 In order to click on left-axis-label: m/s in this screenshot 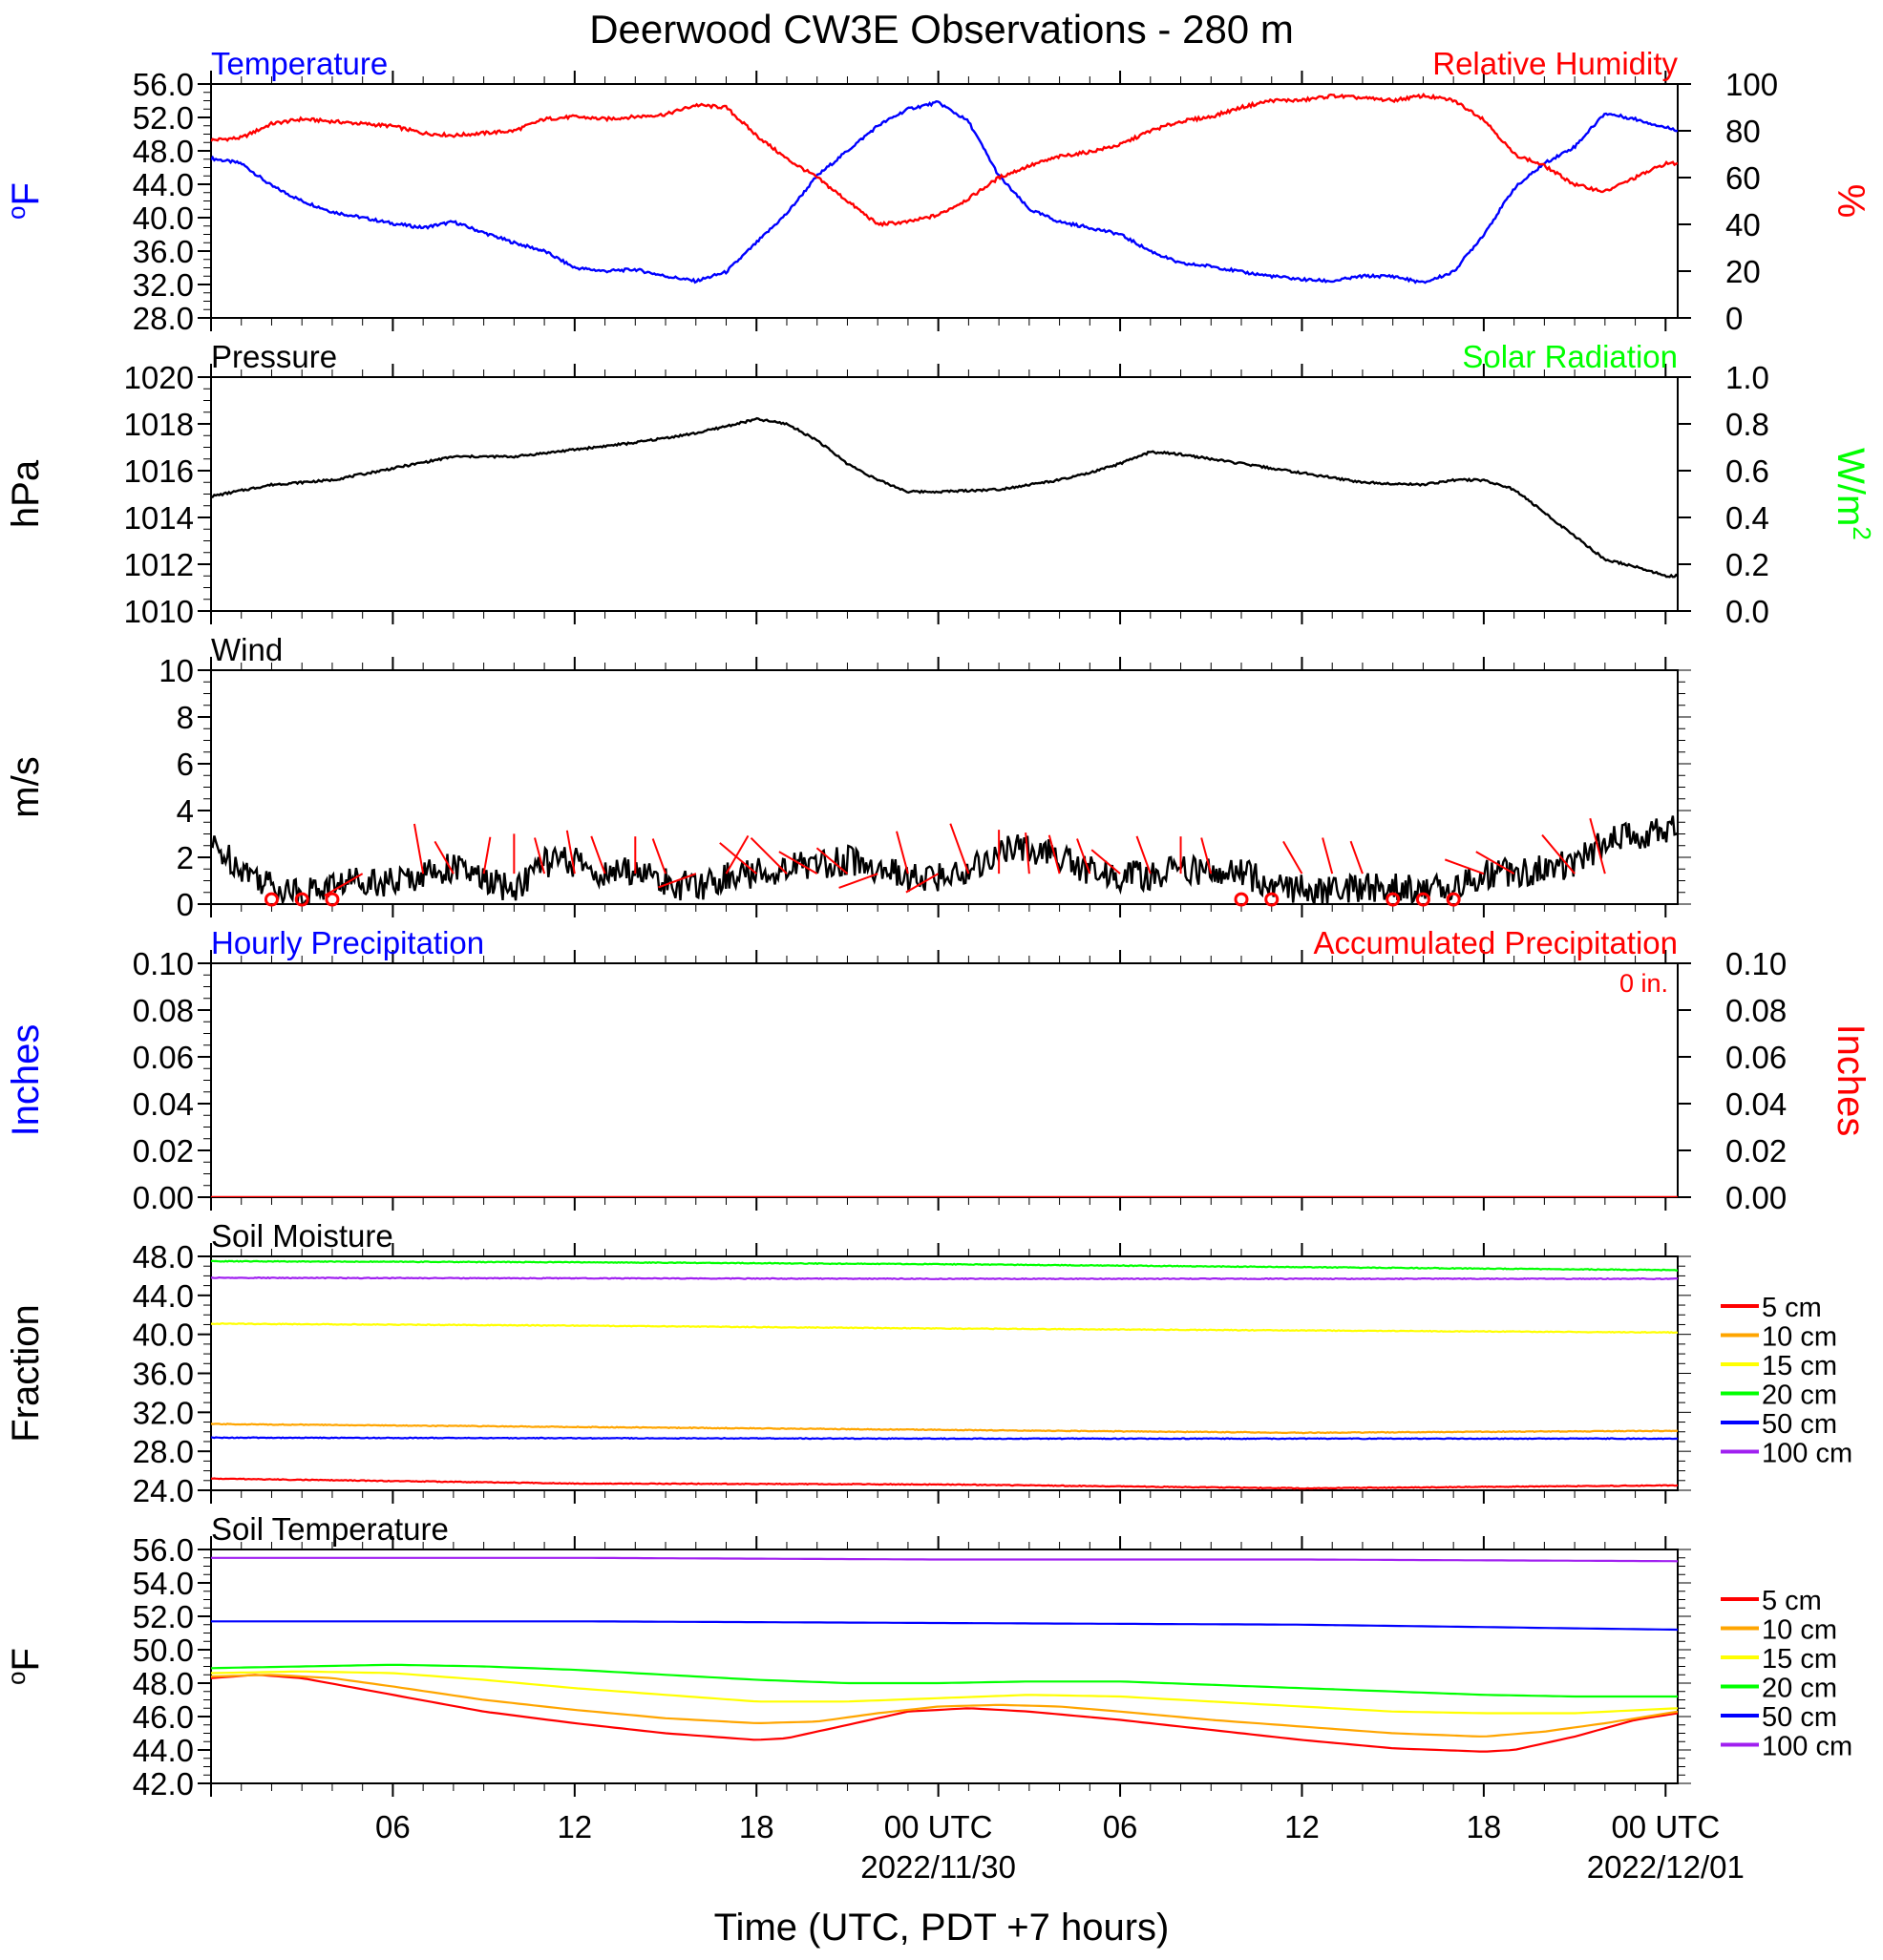, I will do `click(26, 786)`.